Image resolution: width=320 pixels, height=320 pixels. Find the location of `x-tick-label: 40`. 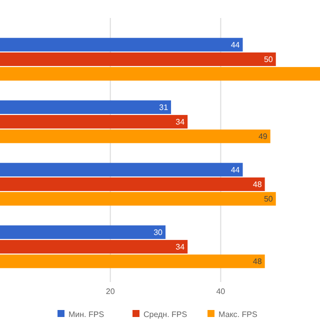

x-tick-label: 40 is located at coordinates (221, 291).